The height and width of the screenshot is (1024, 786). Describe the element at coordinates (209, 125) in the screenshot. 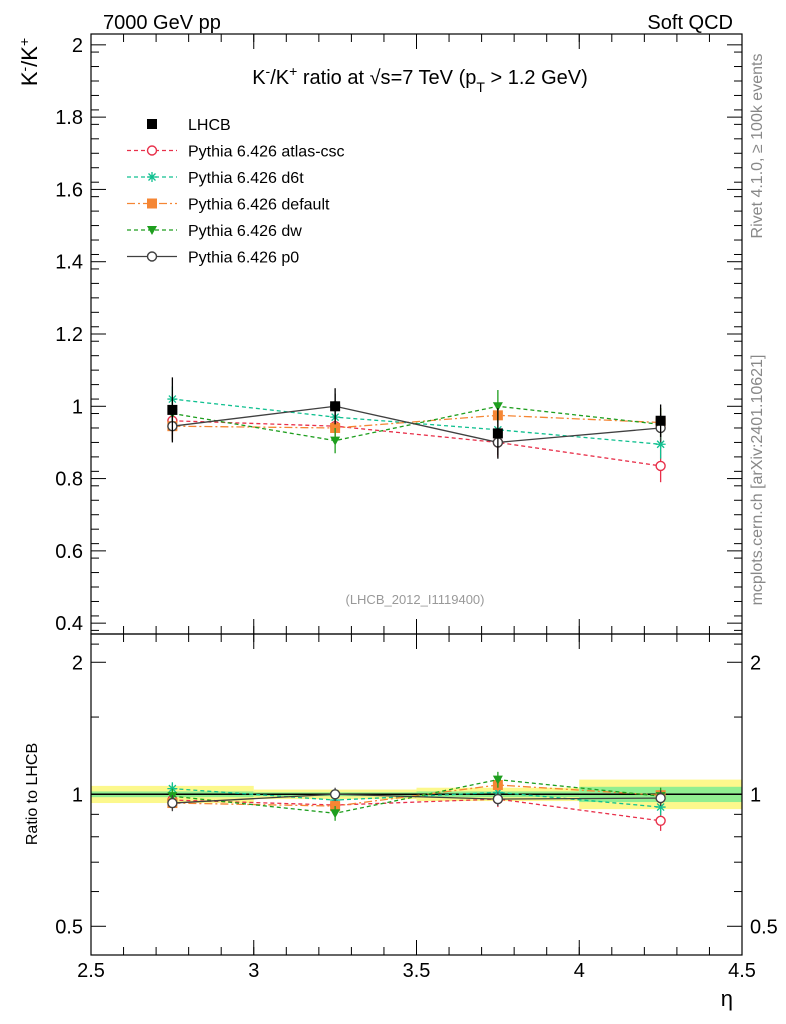

I see `legend-label: LHCB` at that location.